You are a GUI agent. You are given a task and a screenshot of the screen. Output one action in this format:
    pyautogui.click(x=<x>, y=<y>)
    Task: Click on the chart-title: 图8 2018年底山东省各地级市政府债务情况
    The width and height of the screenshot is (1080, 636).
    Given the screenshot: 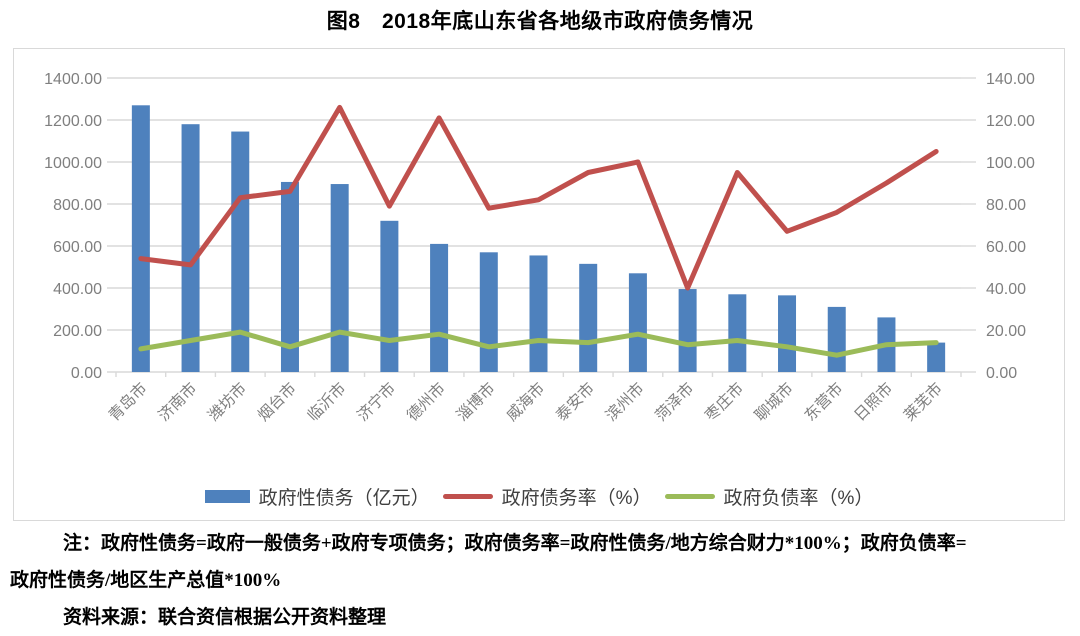 What is the action you would take?
    pyautogui.click(x=540, y=21)
    